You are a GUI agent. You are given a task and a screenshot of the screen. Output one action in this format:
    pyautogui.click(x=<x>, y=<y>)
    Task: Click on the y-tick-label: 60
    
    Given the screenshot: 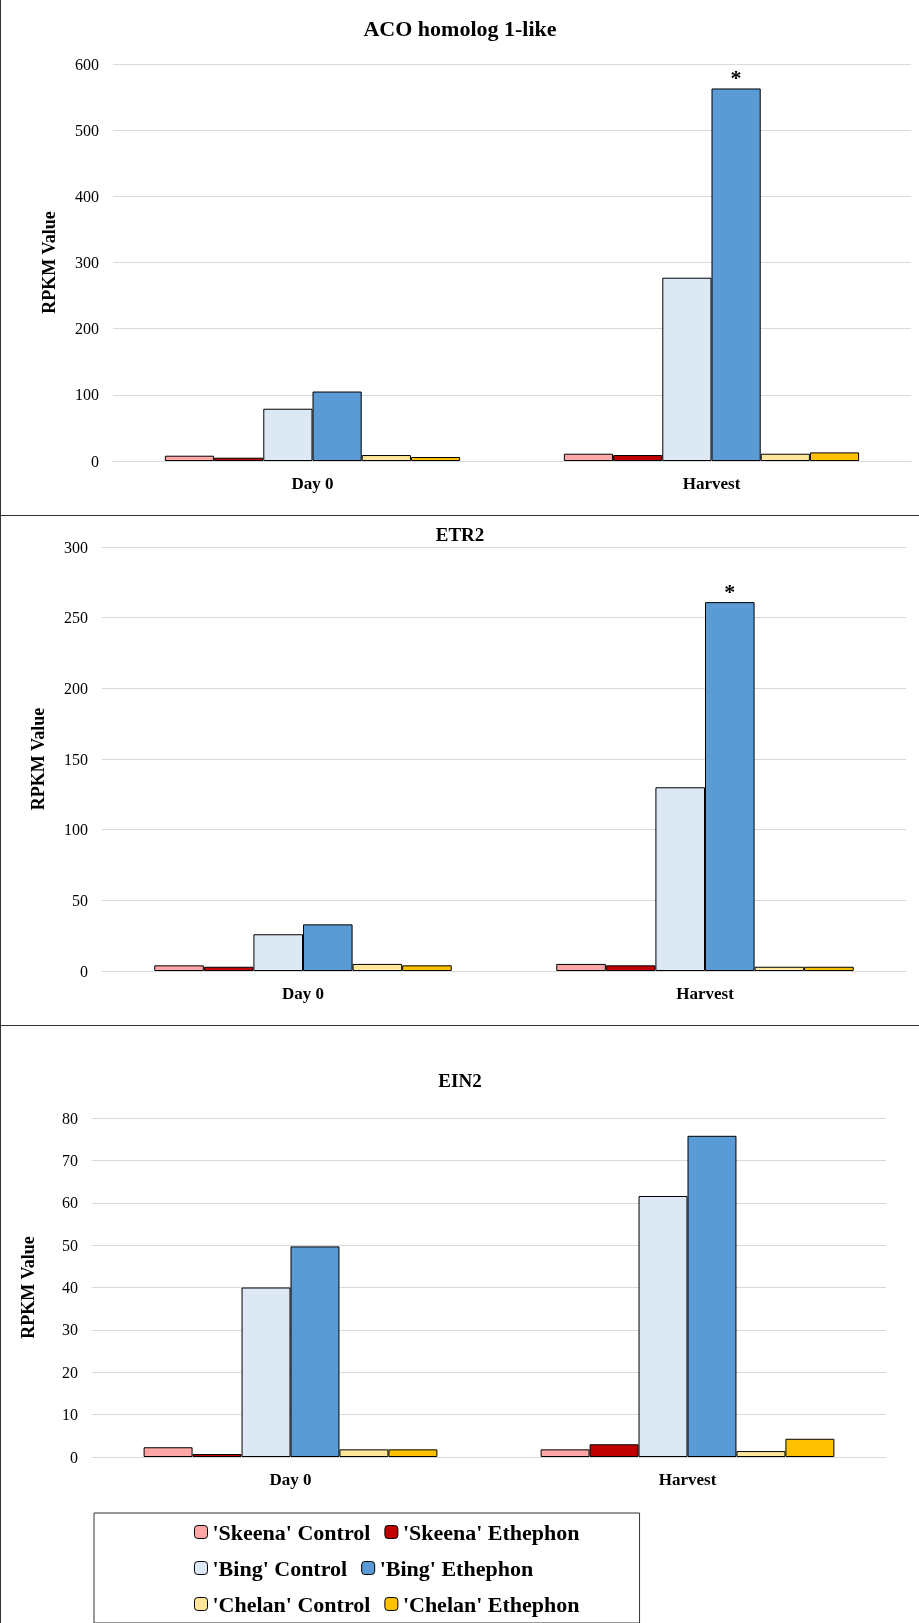 What is the action you would take?
    pyautogui.click(x=70, y=1203)
    